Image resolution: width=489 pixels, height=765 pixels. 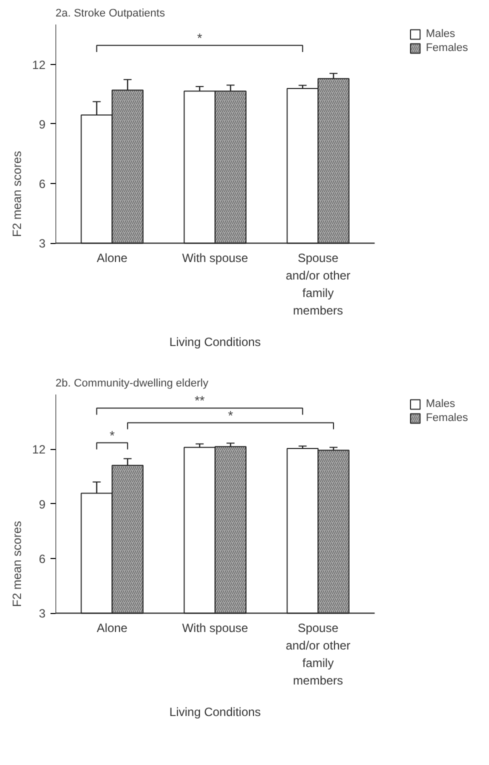 I want to click on chart-title: 2a. Stroke Outpatients, so click(x=111, y=14).